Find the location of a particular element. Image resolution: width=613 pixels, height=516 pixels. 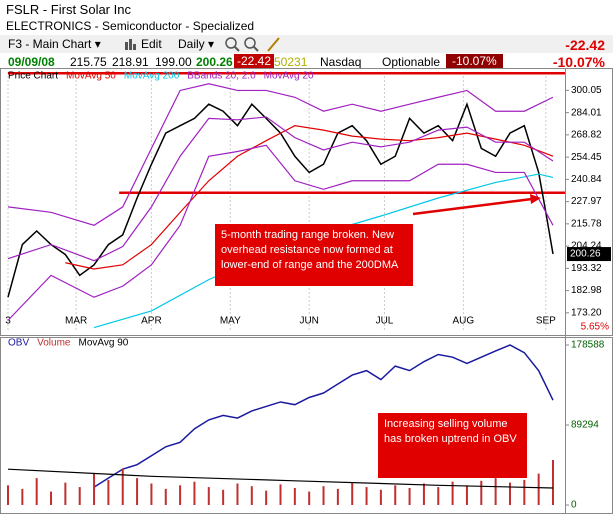

chart-name: F3 - Main Chart is located at coordinates (50, 44).